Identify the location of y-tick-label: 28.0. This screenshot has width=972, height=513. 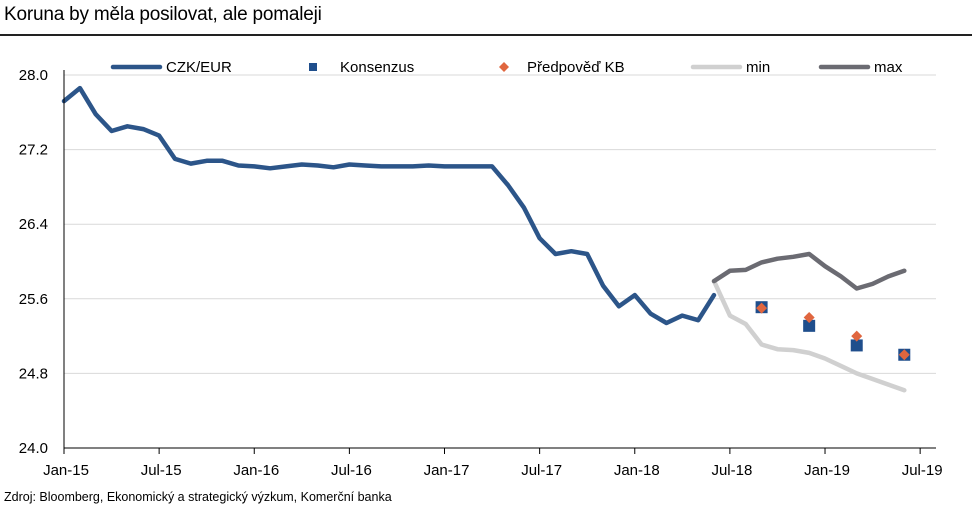
(33, 75).